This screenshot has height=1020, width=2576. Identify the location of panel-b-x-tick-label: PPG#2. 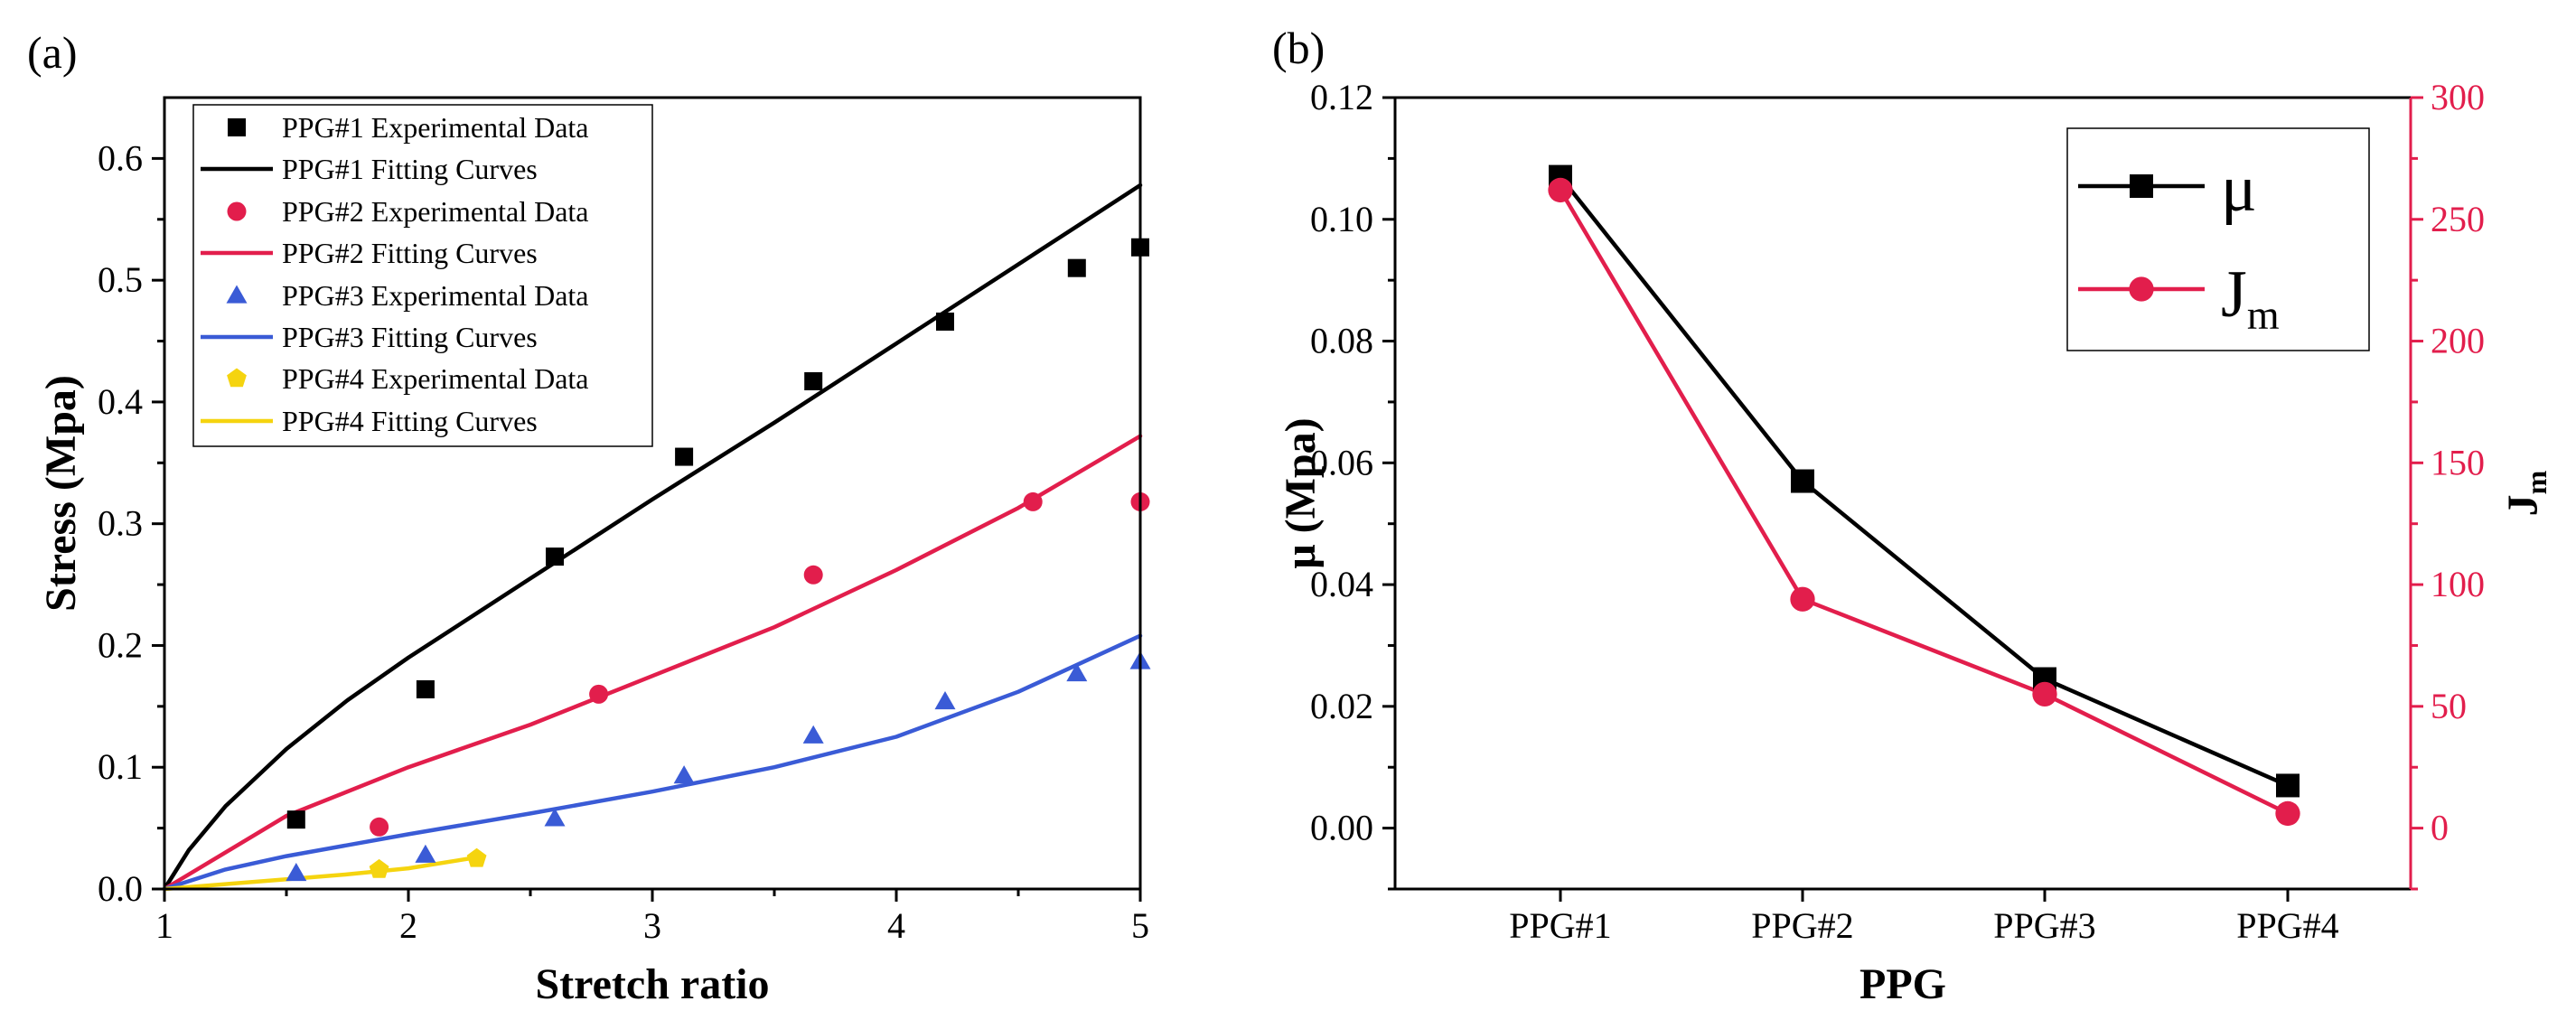
(1802, 925).